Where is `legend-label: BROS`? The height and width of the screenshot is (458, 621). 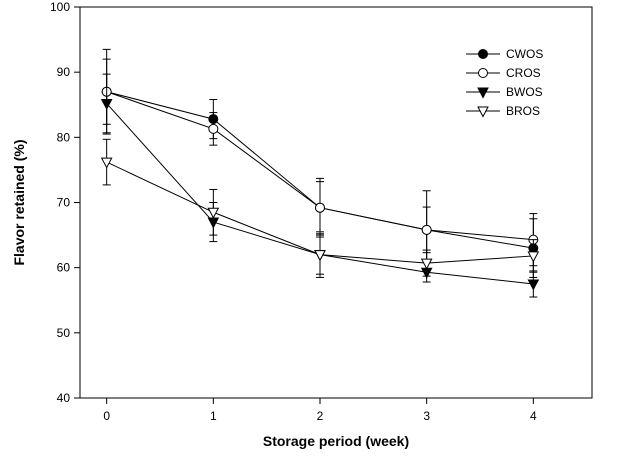
legend-label: BROS is located at coordinates (523, 111).